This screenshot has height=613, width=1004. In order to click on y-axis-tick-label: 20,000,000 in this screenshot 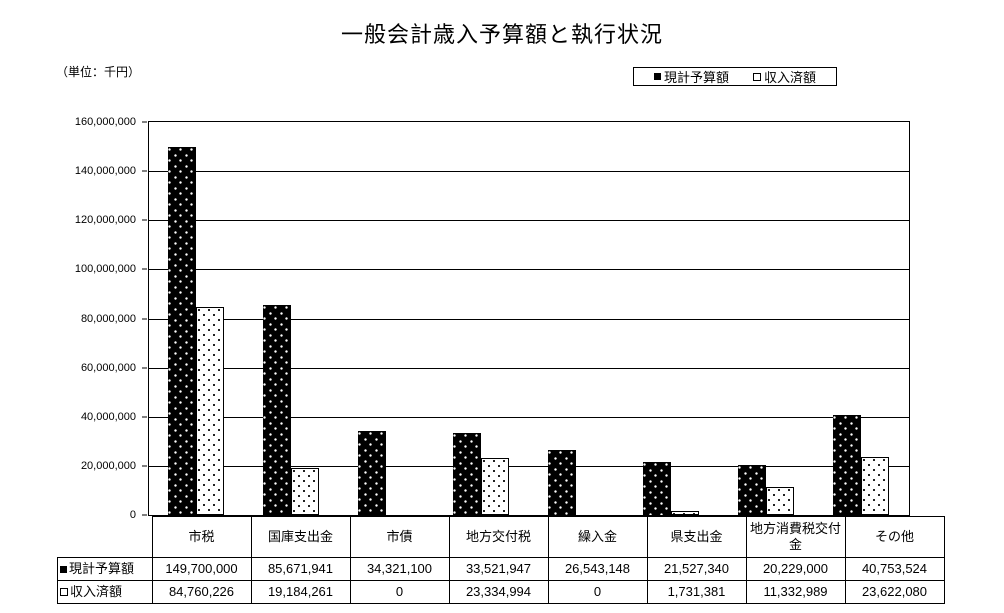, I will do `click(108, 466)`.